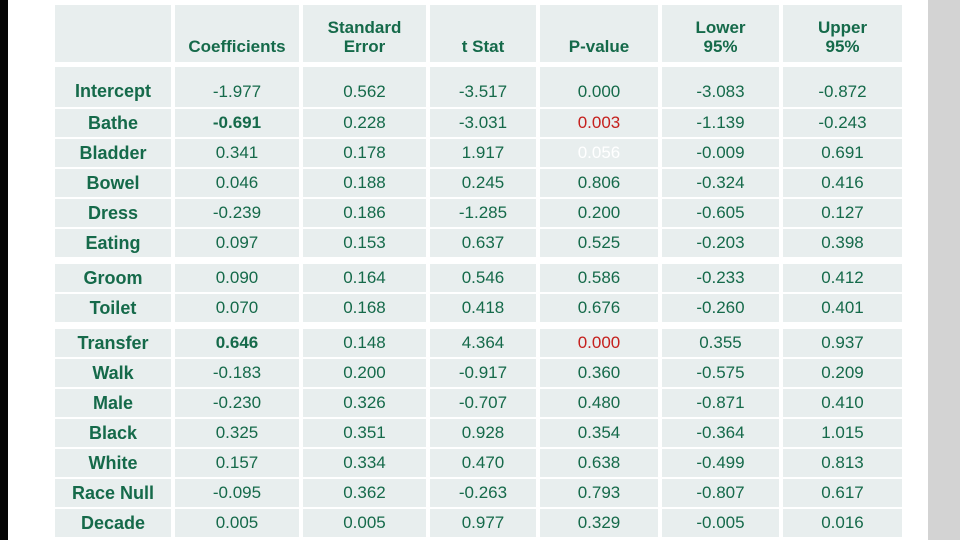  Describe the element at coordinates (842, 493) in the screenshot. I see `value-cell: 0.617` at that location.